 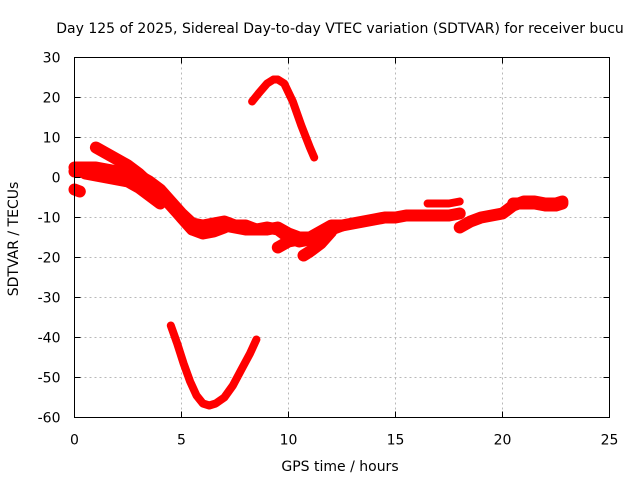 What do you see at coordinates (56, 179) in the screenshot?
I see `y-tick-label: 0` at bounding box center [56, 179].